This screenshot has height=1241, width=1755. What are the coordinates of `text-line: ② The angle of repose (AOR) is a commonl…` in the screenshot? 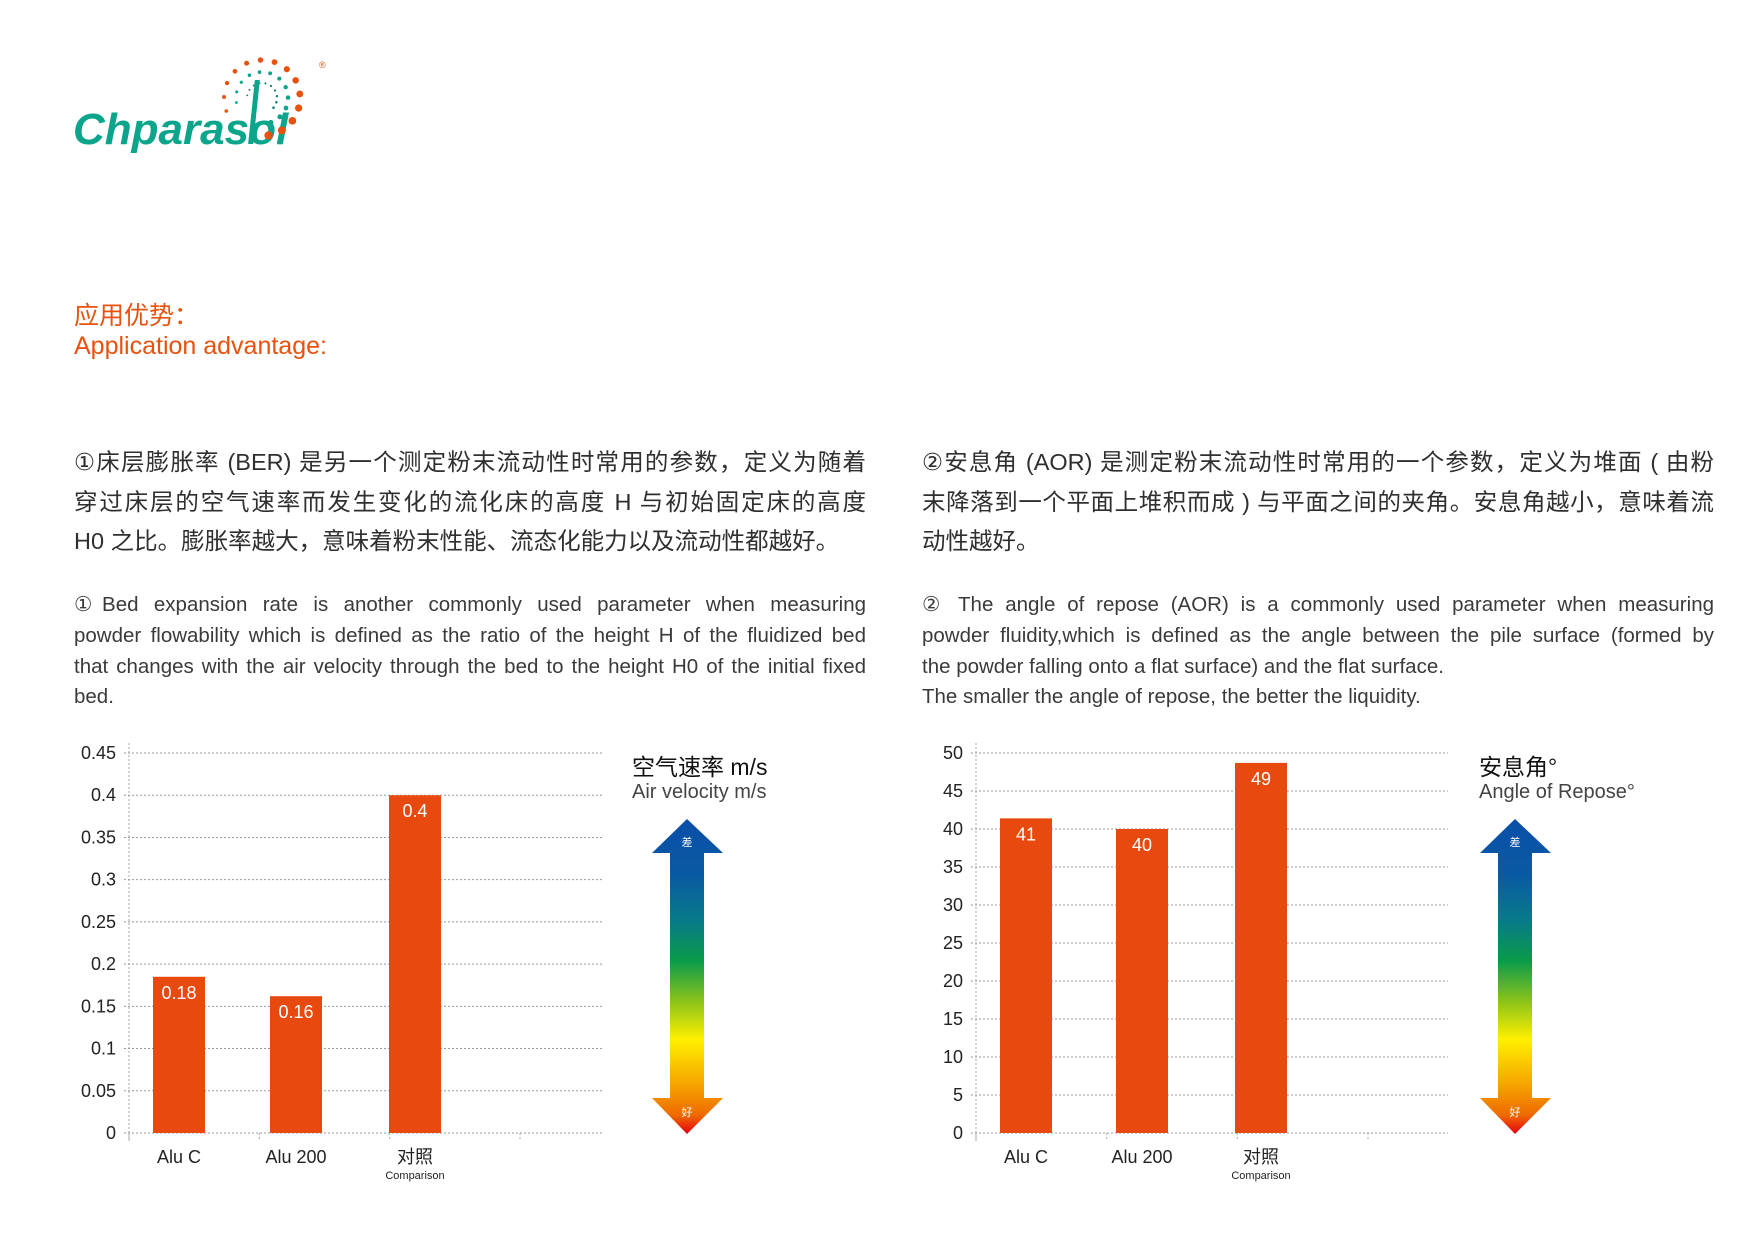 It's located at (1318, 604).